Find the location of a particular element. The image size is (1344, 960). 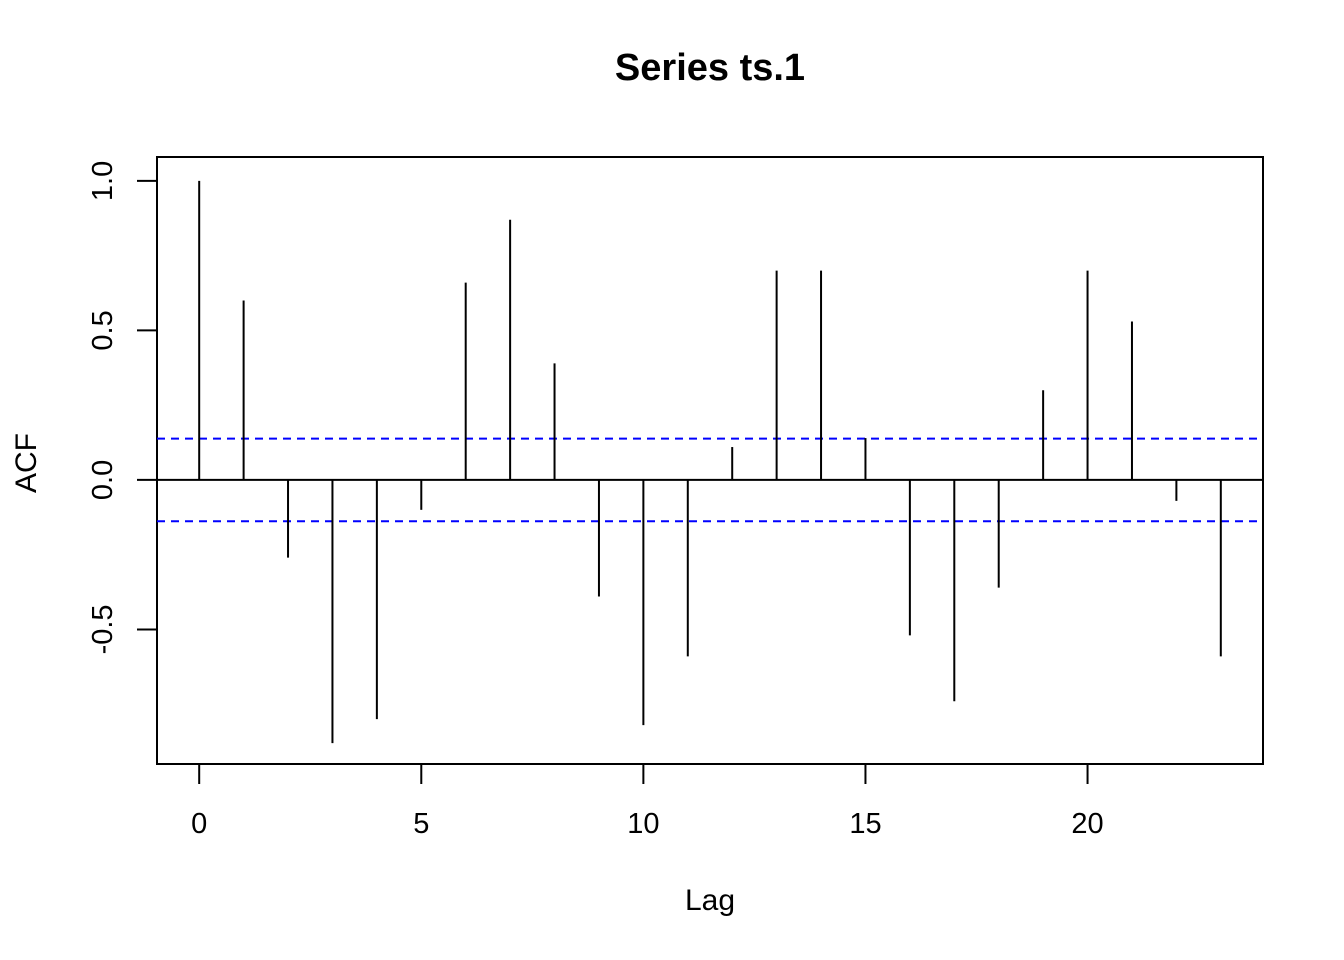

y-tick-label: -0.5 is located at coordinates (103, 629).